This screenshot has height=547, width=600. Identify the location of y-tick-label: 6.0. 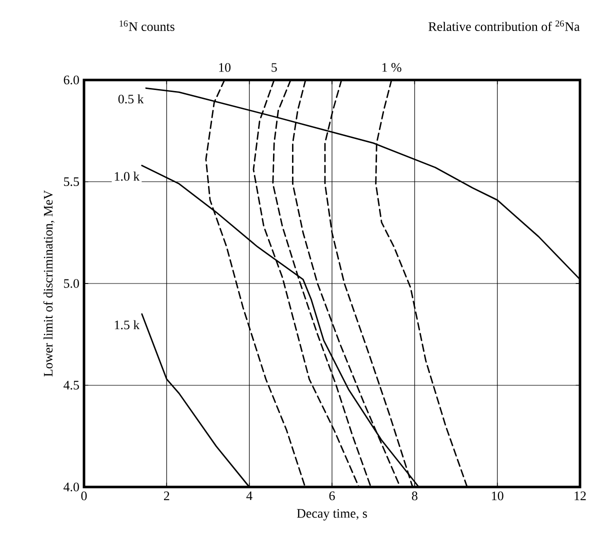
(71, 80).